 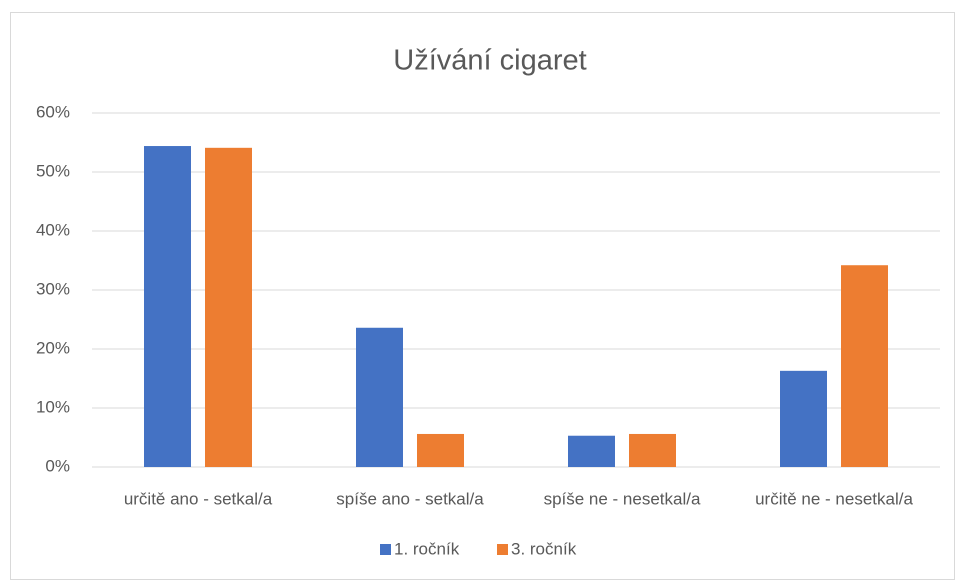 I want to click on y-tick-label: 0%, so click(x=57, y=465).